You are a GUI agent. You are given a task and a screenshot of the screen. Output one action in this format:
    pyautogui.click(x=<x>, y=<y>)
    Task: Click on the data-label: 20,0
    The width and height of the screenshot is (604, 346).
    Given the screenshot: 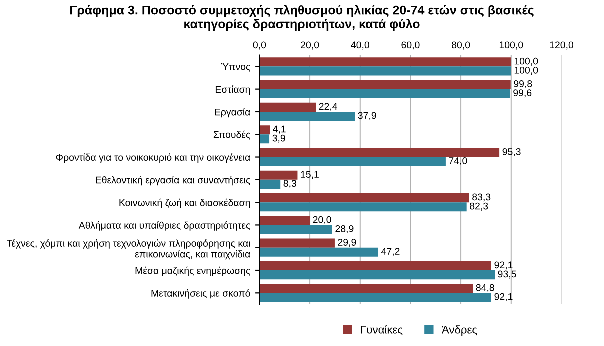 What is the action you would take?
    pyautogui.click(x=322, y=220)
    